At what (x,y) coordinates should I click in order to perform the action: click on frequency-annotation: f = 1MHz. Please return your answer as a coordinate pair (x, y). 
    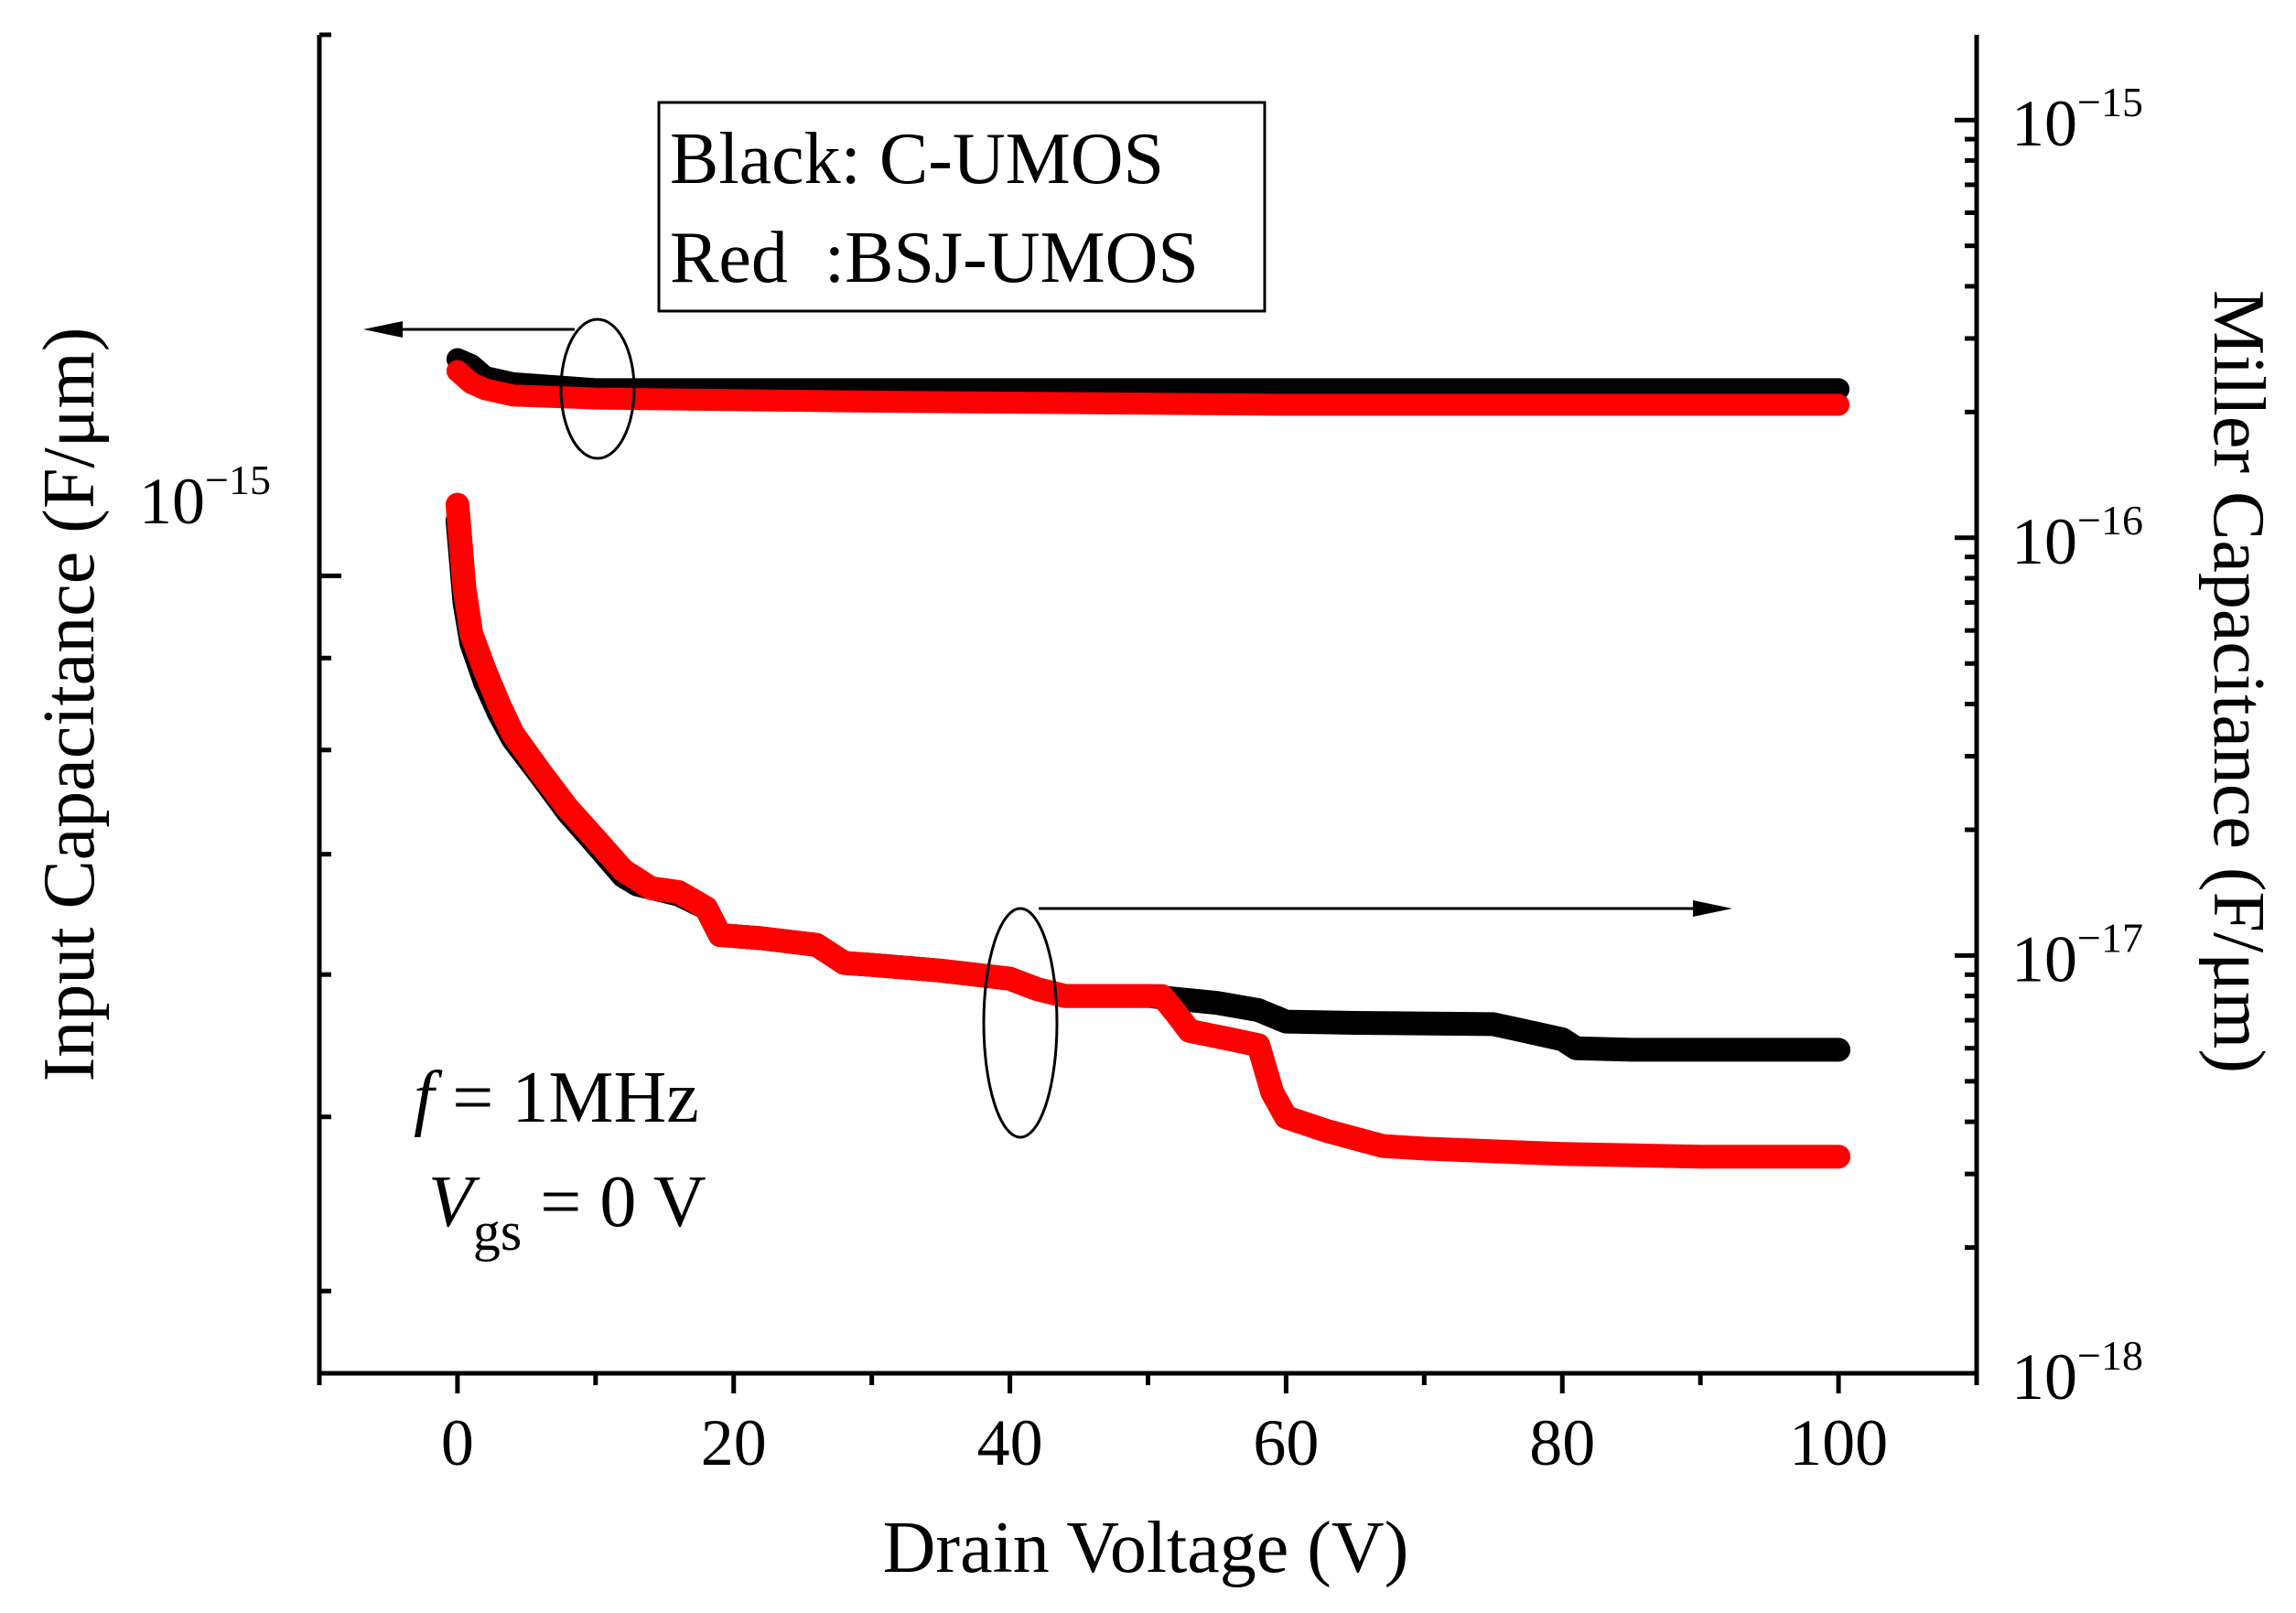
    Looking at the image, I should click on (556, 1098).